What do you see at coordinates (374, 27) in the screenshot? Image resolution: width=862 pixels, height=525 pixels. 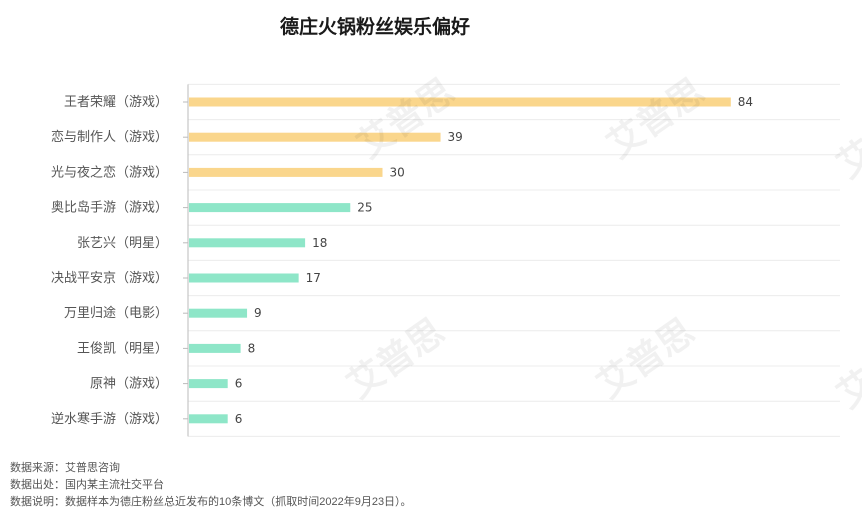 I see `chart-title: 德庄火锅粉丝娱乐偏好` at bounding box center [374, 27].